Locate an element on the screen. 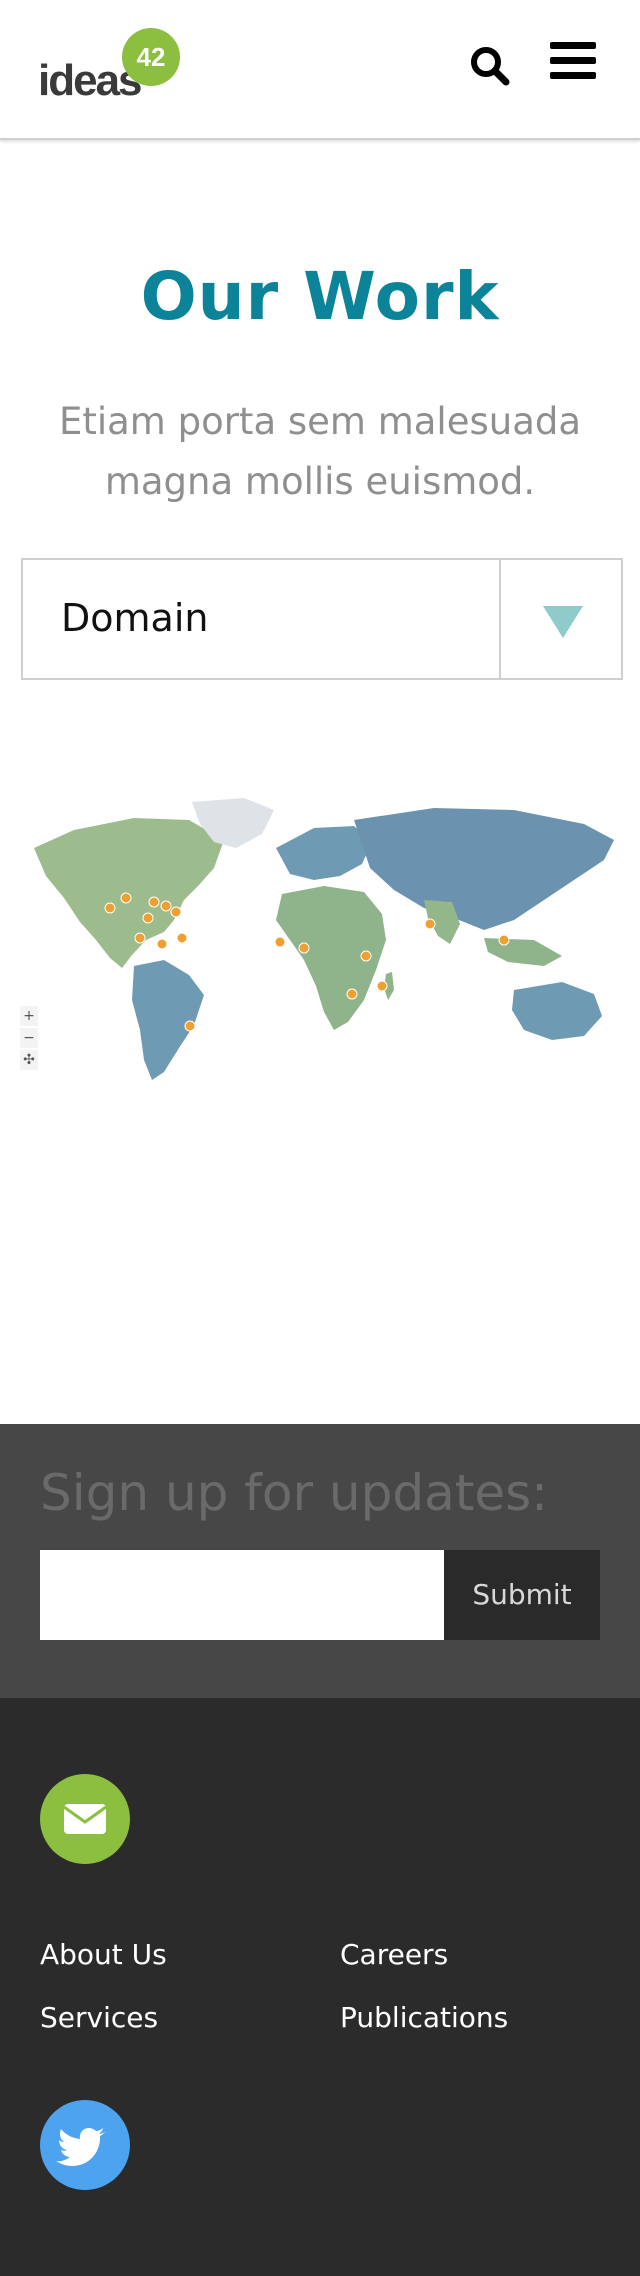 This screenshot has height=2276, width=640. signup-title: Sign up for updates: is located at coordinates (294, 1493).